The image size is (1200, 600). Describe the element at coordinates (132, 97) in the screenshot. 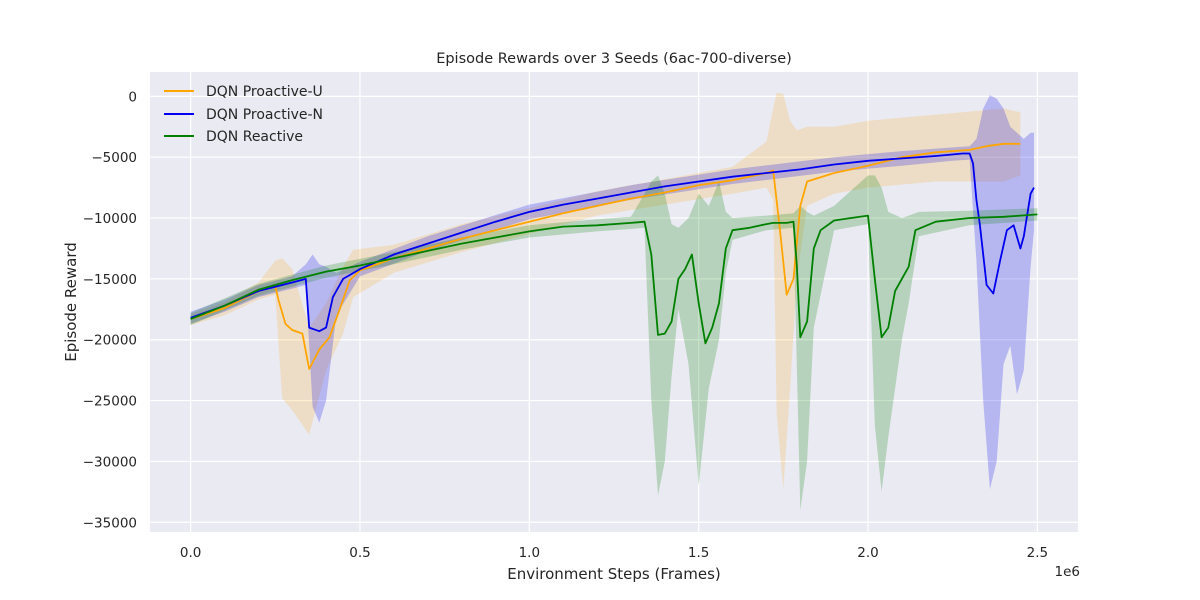

I see `y-tick-label: 0` at that location.